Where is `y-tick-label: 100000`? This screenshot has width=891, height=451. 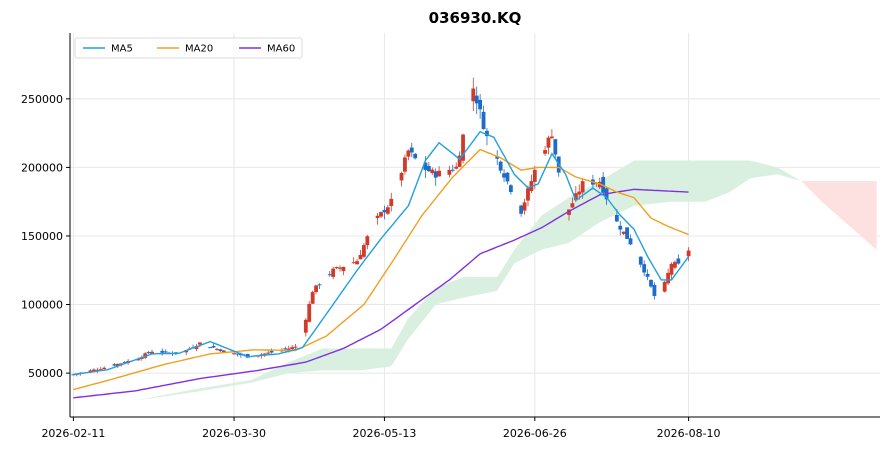
y-tick-label: 100000 is located at coordinates (42, 305).